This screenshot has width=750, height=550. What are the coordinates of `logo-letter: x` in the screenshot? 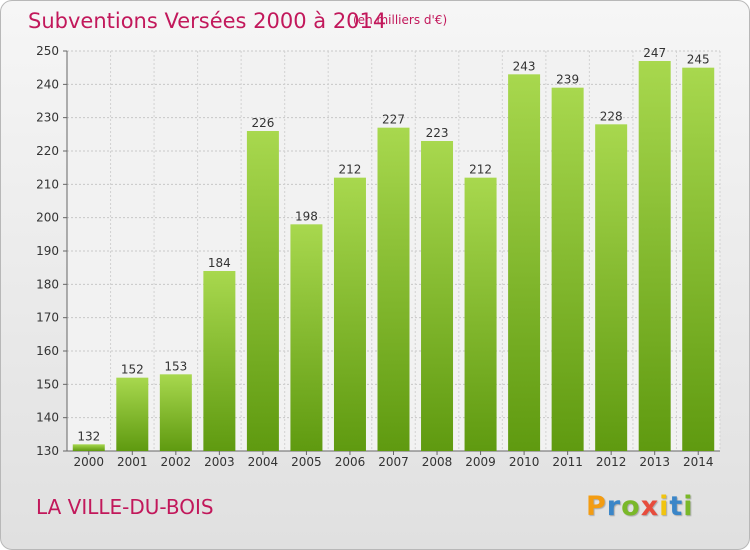 It's located at (650, 506).